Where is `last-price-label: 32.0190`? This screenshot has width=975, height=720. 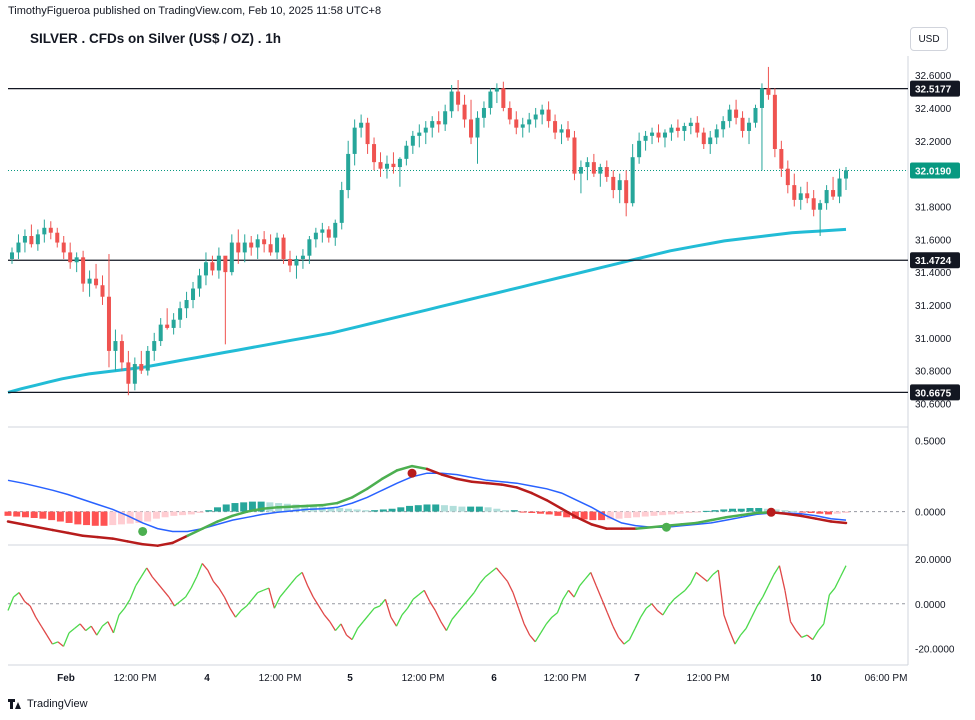 last-price-label: 32.0190 is located at coordinates (933, 172).